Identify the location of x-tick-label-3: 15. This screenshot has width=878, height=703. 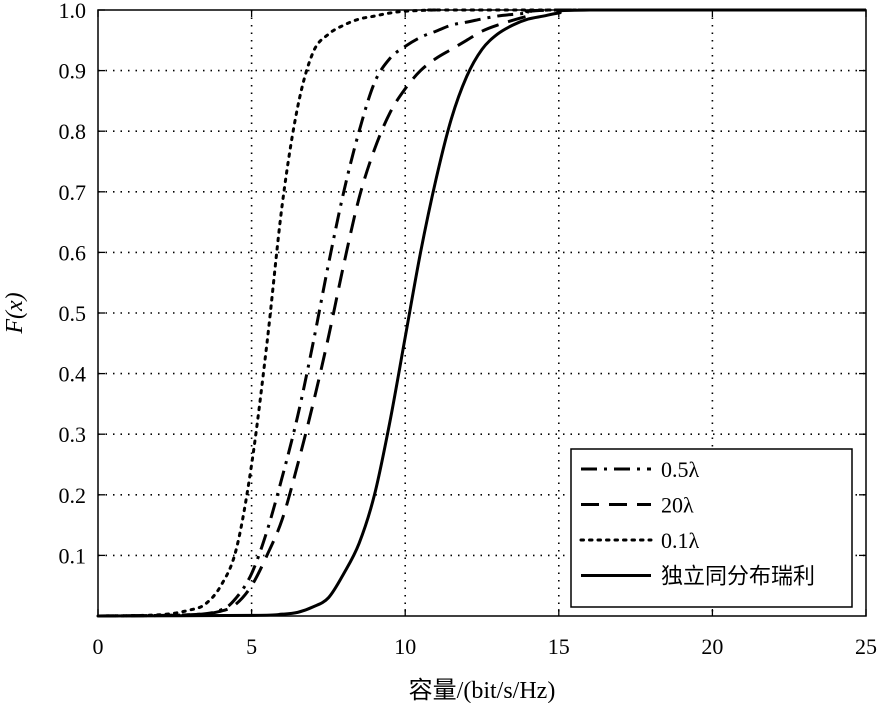
(559, 646).